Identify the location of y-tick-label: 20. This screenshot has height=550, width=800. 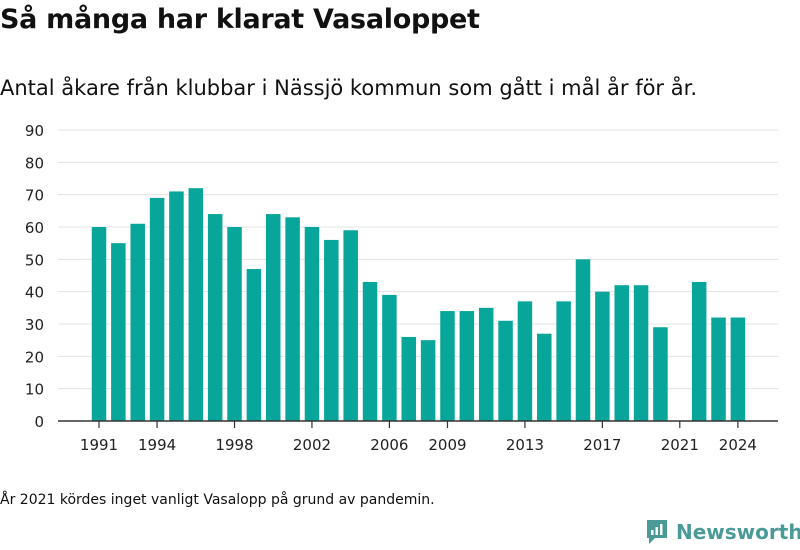
(34, 357).